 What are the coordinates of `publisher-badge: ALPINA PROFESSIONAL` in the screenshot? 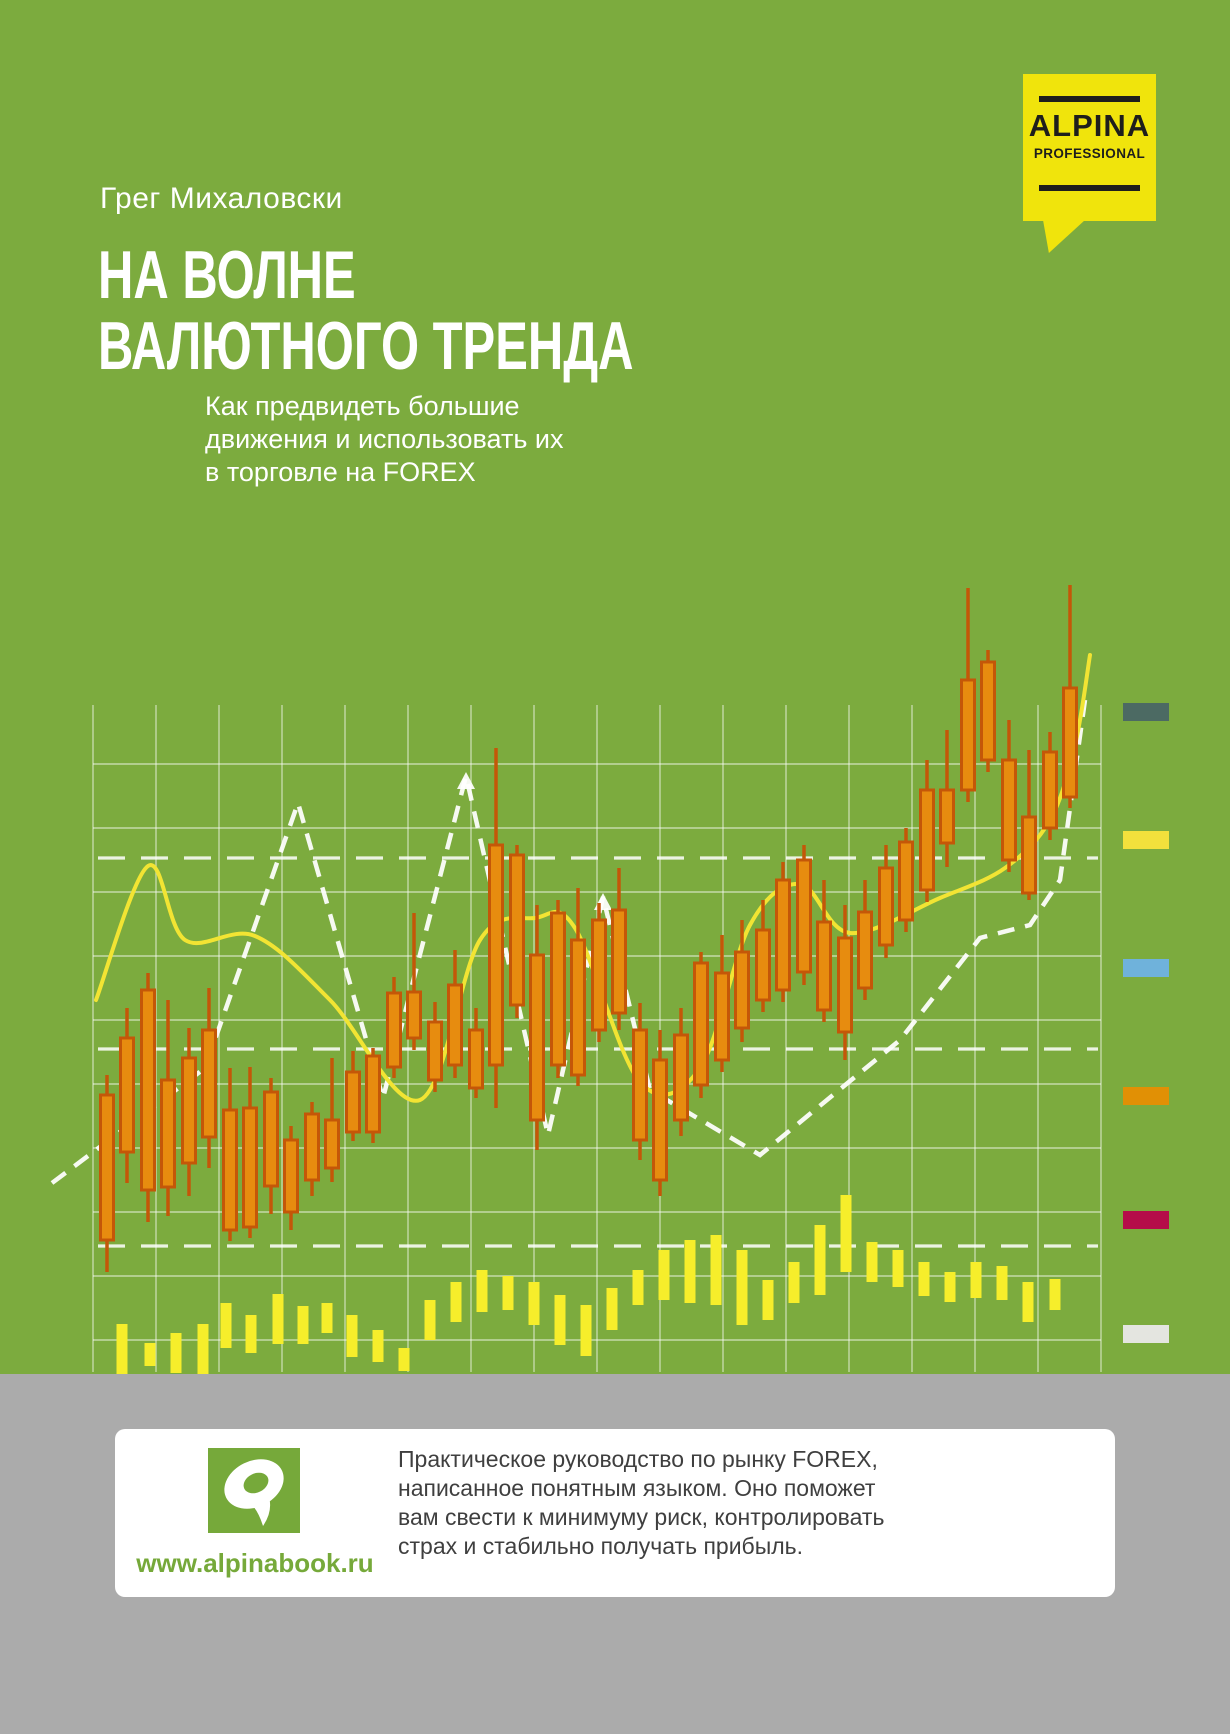 It's located at (1089, 147).